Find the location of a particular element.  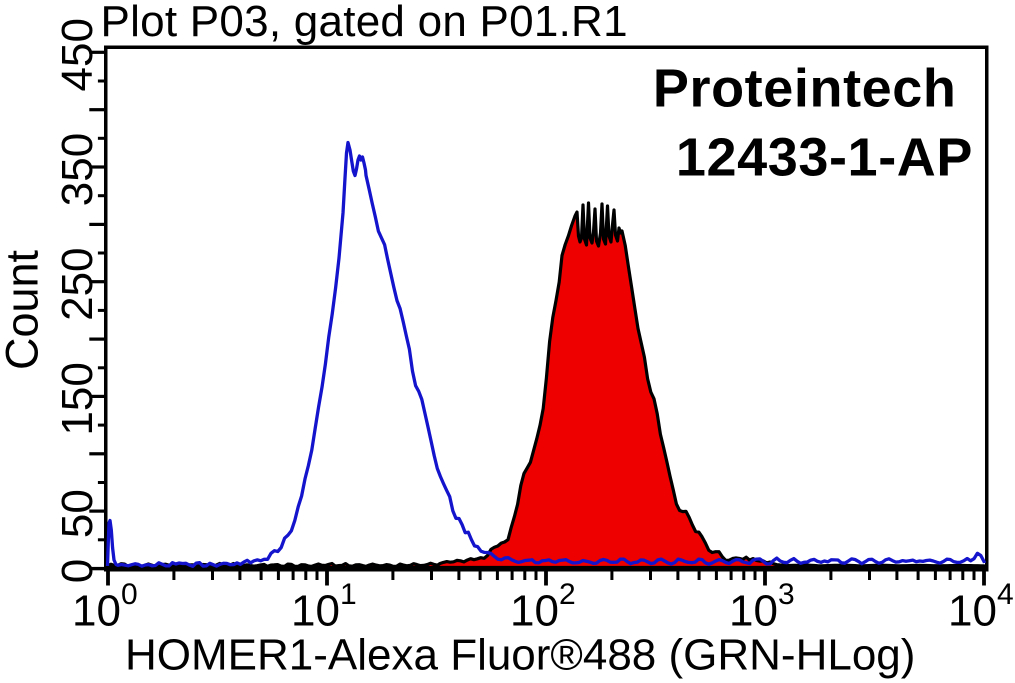

svg-text: 0 is located at coordinates (77, 571).